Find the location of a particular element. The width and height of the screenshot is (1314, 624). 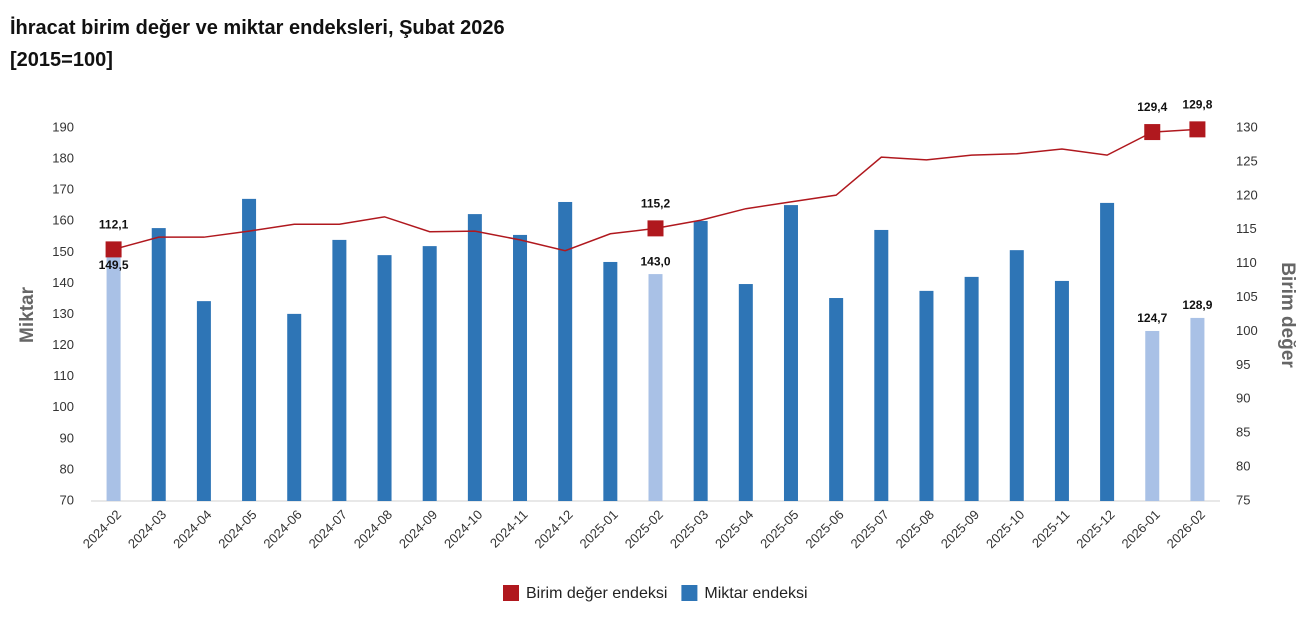

y-tick-label: 190 is located at coordinates (63, 126).